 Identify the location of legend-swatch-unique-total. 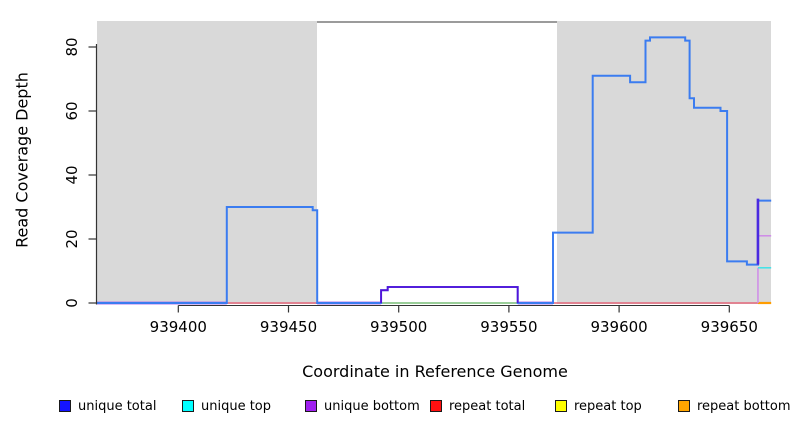
(65, 406).